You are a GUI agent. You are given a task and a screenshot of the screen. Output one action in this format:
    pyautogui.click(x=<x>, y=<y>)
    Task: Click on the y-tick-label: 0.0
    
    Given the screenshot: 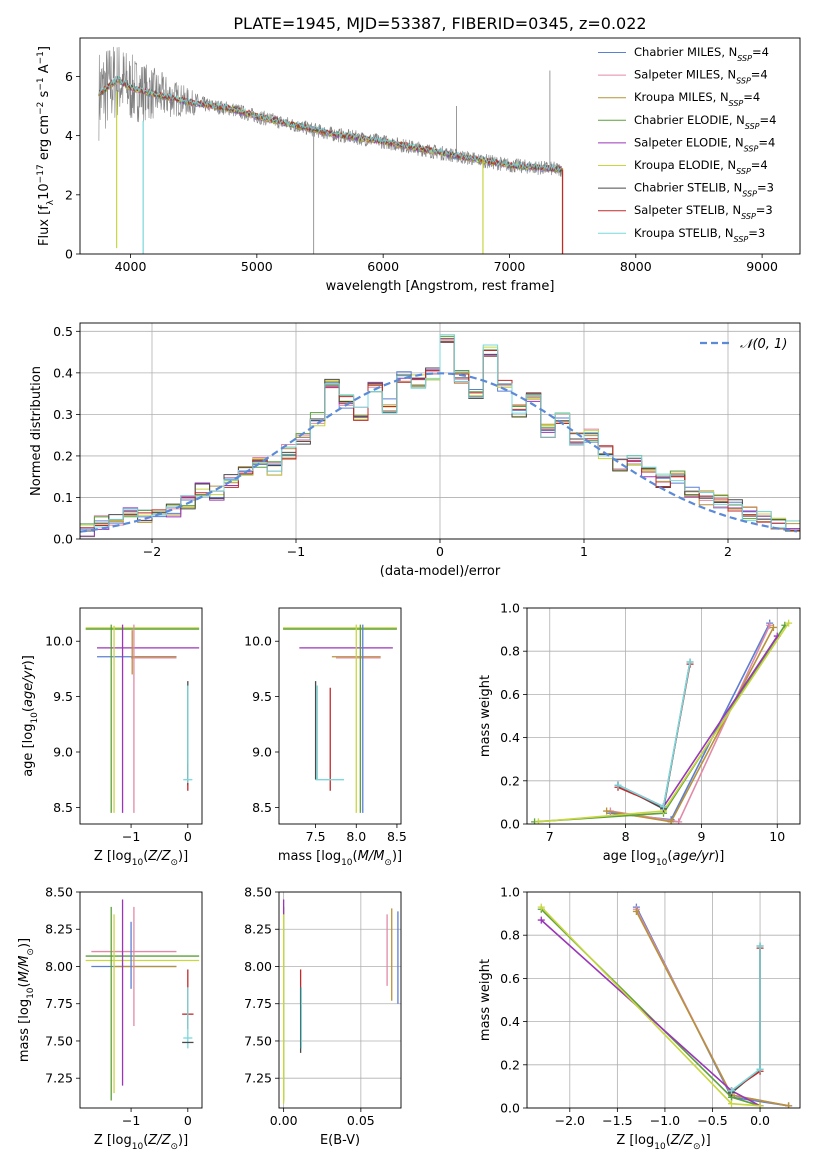 What is the action you would take?
    pyautogui.click(x=510, y=824)
    